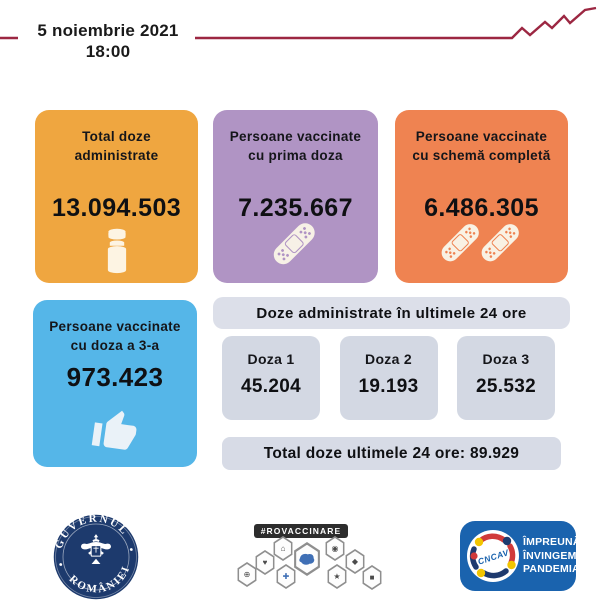 The height and width of the screenshot is (600, 600). What do you see at coordinates (116, 252) in the screenshot?
I see `vial-icon` at bounding box center [116, 252].